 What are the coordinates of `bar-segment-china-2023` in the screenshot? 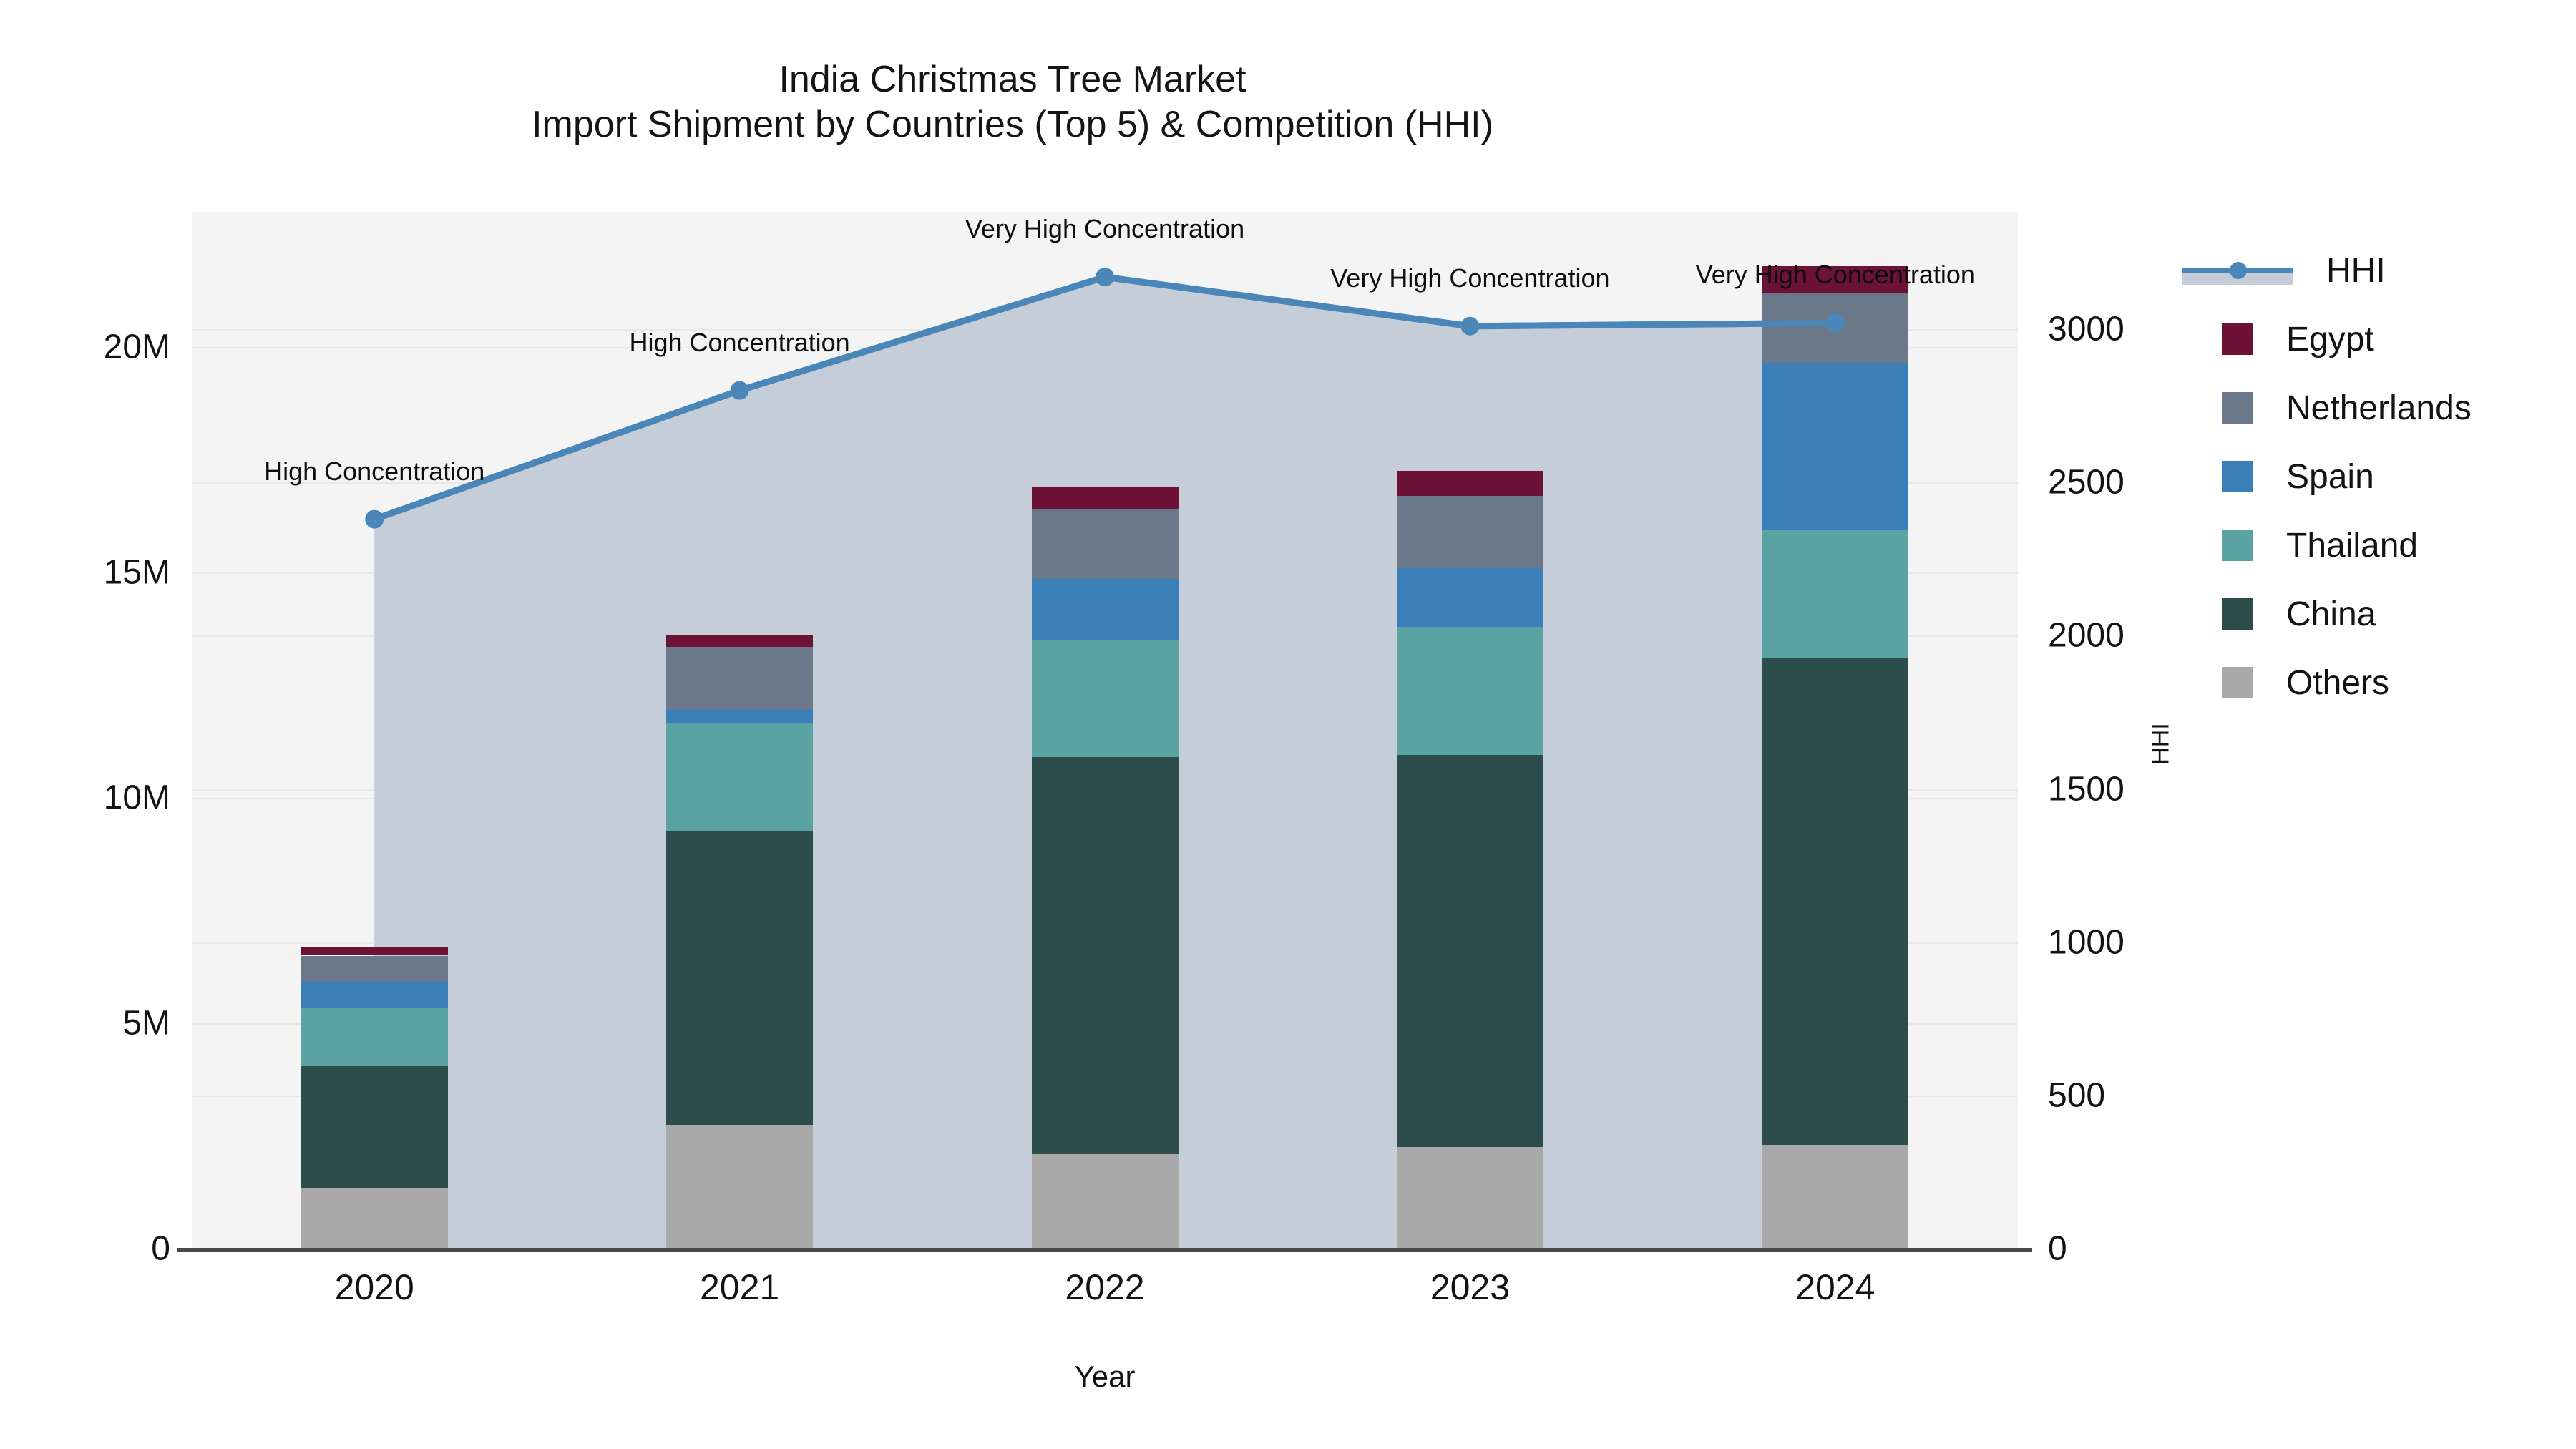 It's located at (1469, 951).